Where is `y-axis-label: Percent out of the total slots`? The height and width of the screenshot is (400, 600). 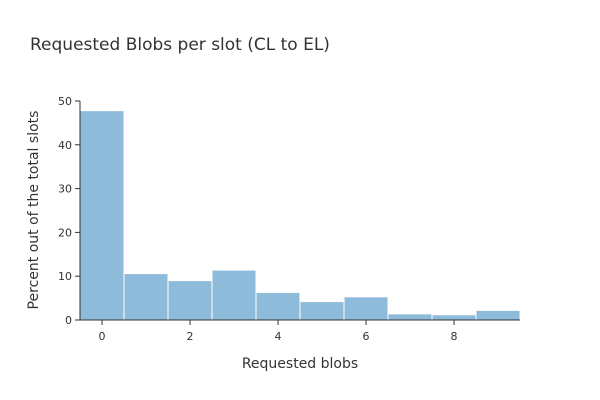 y-axis-label: Percent out of the total slots is located at coordinates (34, 210).